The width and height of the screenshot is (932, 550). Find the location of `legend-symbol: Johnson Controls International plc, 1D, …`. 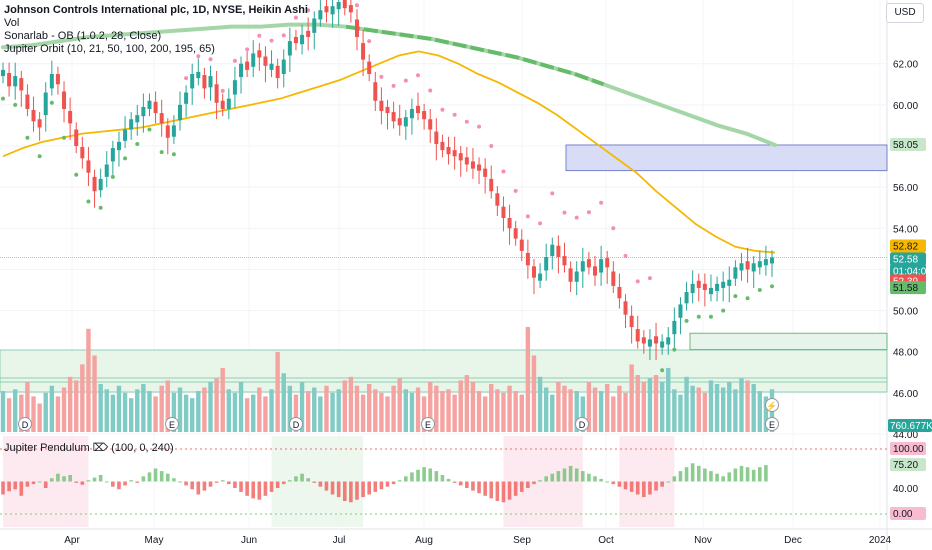

legend-symbol: Johnson Controls International plc, 1D, … is located at coordinates (156, 10).